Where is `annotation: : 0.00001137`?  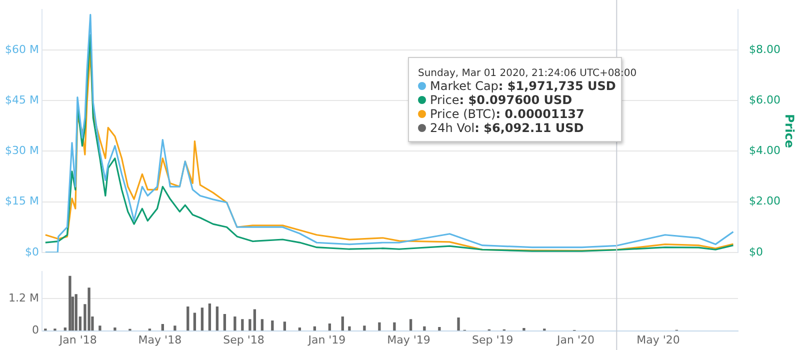
annotation: : 0.00001137 is located at coordinates (540, 114).